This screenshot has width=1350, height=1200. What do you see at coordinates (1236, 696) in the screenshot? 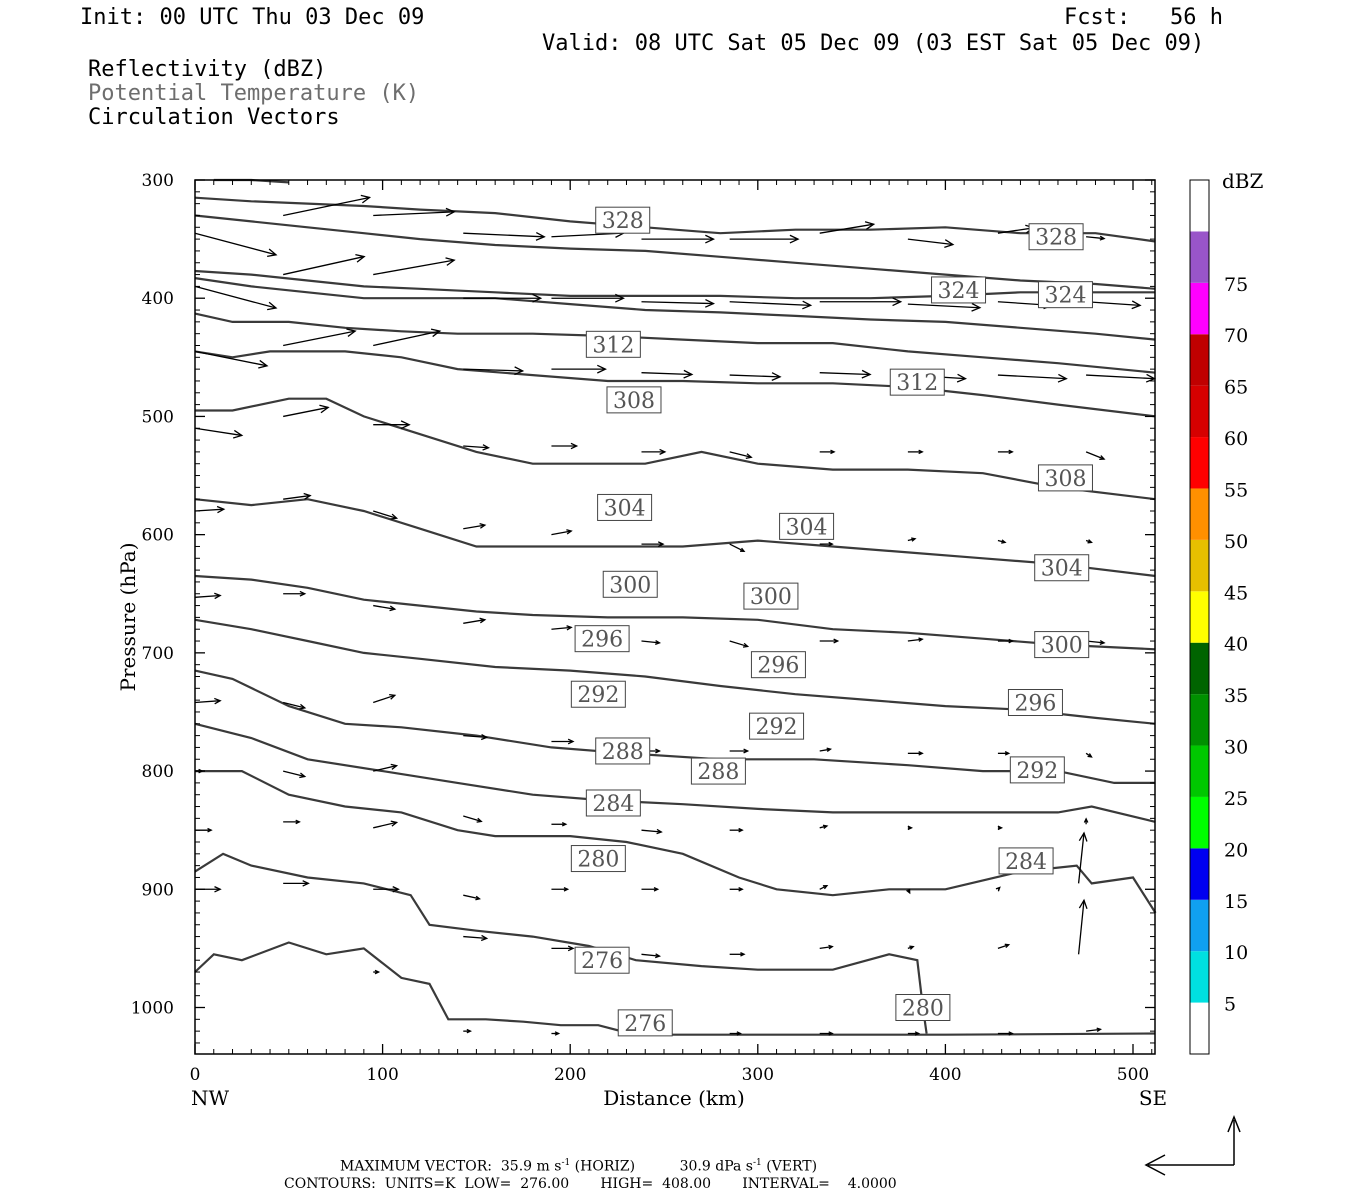
I see `colorbar-tick-label: 35` at bounding box center [1236, 696].